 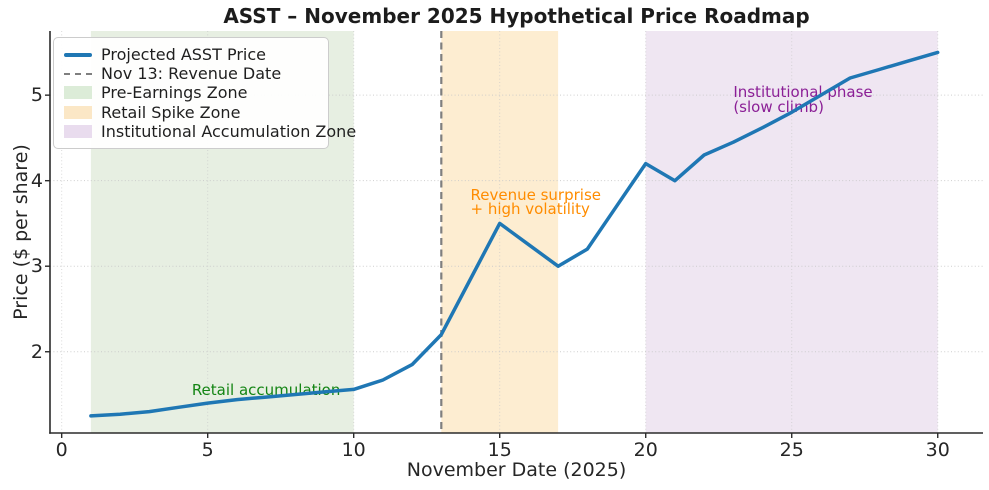 I want to click on x-tick-label: 5, so click(x=207, y=450).